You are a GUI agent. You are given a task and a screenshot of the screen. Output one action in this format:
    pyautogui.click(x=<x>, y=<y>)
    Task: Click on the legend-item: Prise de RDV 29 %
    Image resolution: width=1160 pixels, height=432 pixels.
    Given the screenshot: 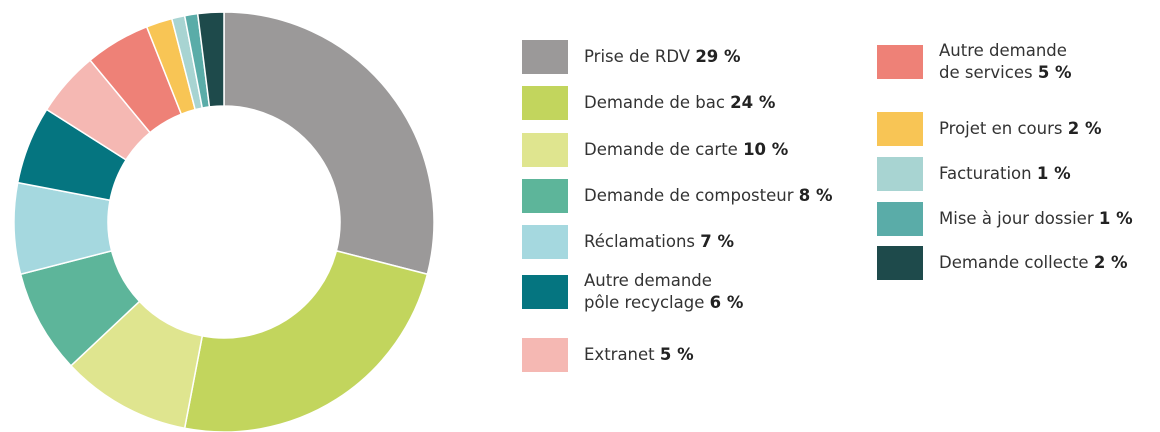 What is the action you would take?
    pyautogui.click(x=631, y=57)
    